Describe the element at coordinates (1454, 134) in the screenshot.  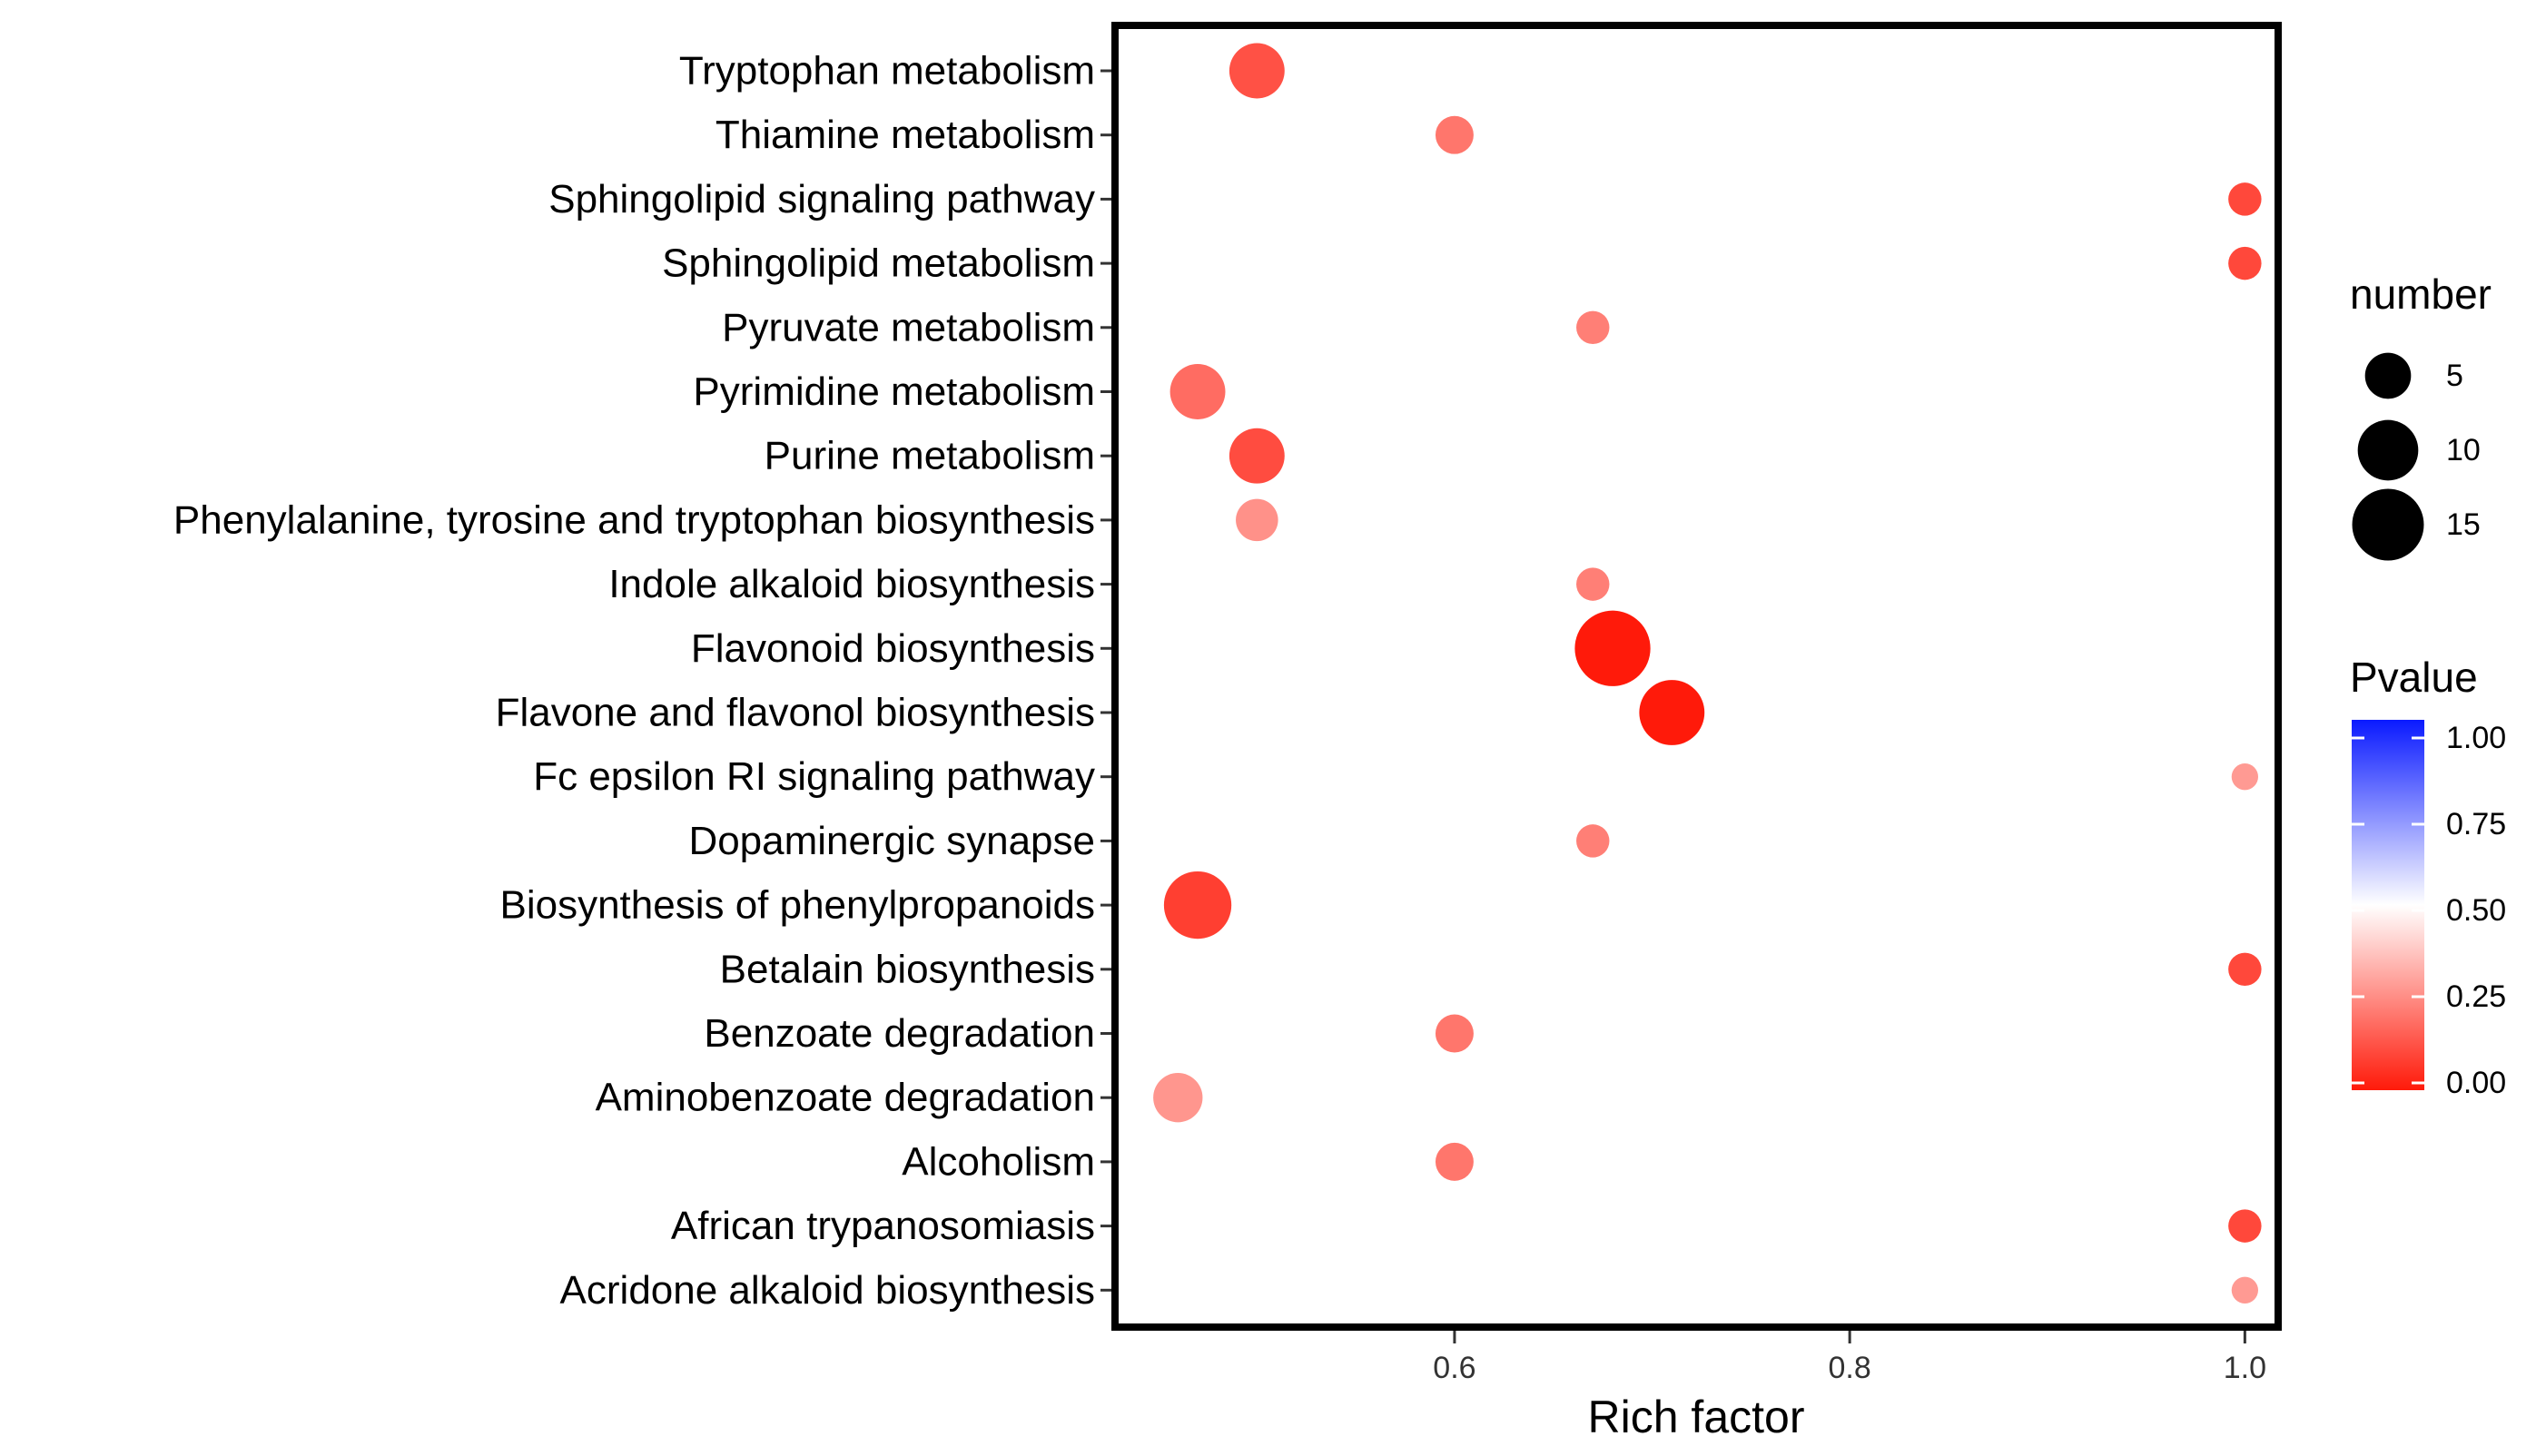
I see `point-thiamine-metabolism` at that location.